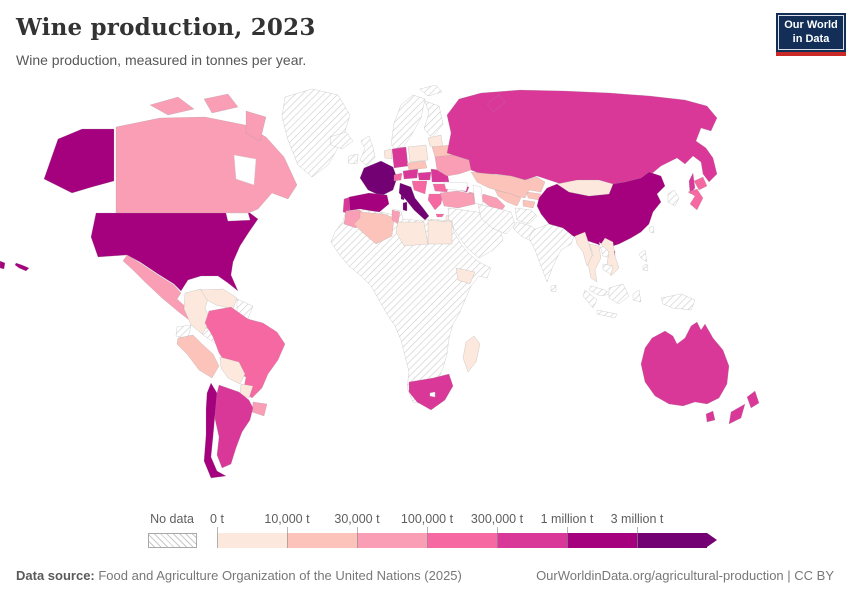 The image size is (850, 600). What do you see at coordinates (496, 219) in the screenshot?
I see `country-iran` at bounding box center [496, 219].